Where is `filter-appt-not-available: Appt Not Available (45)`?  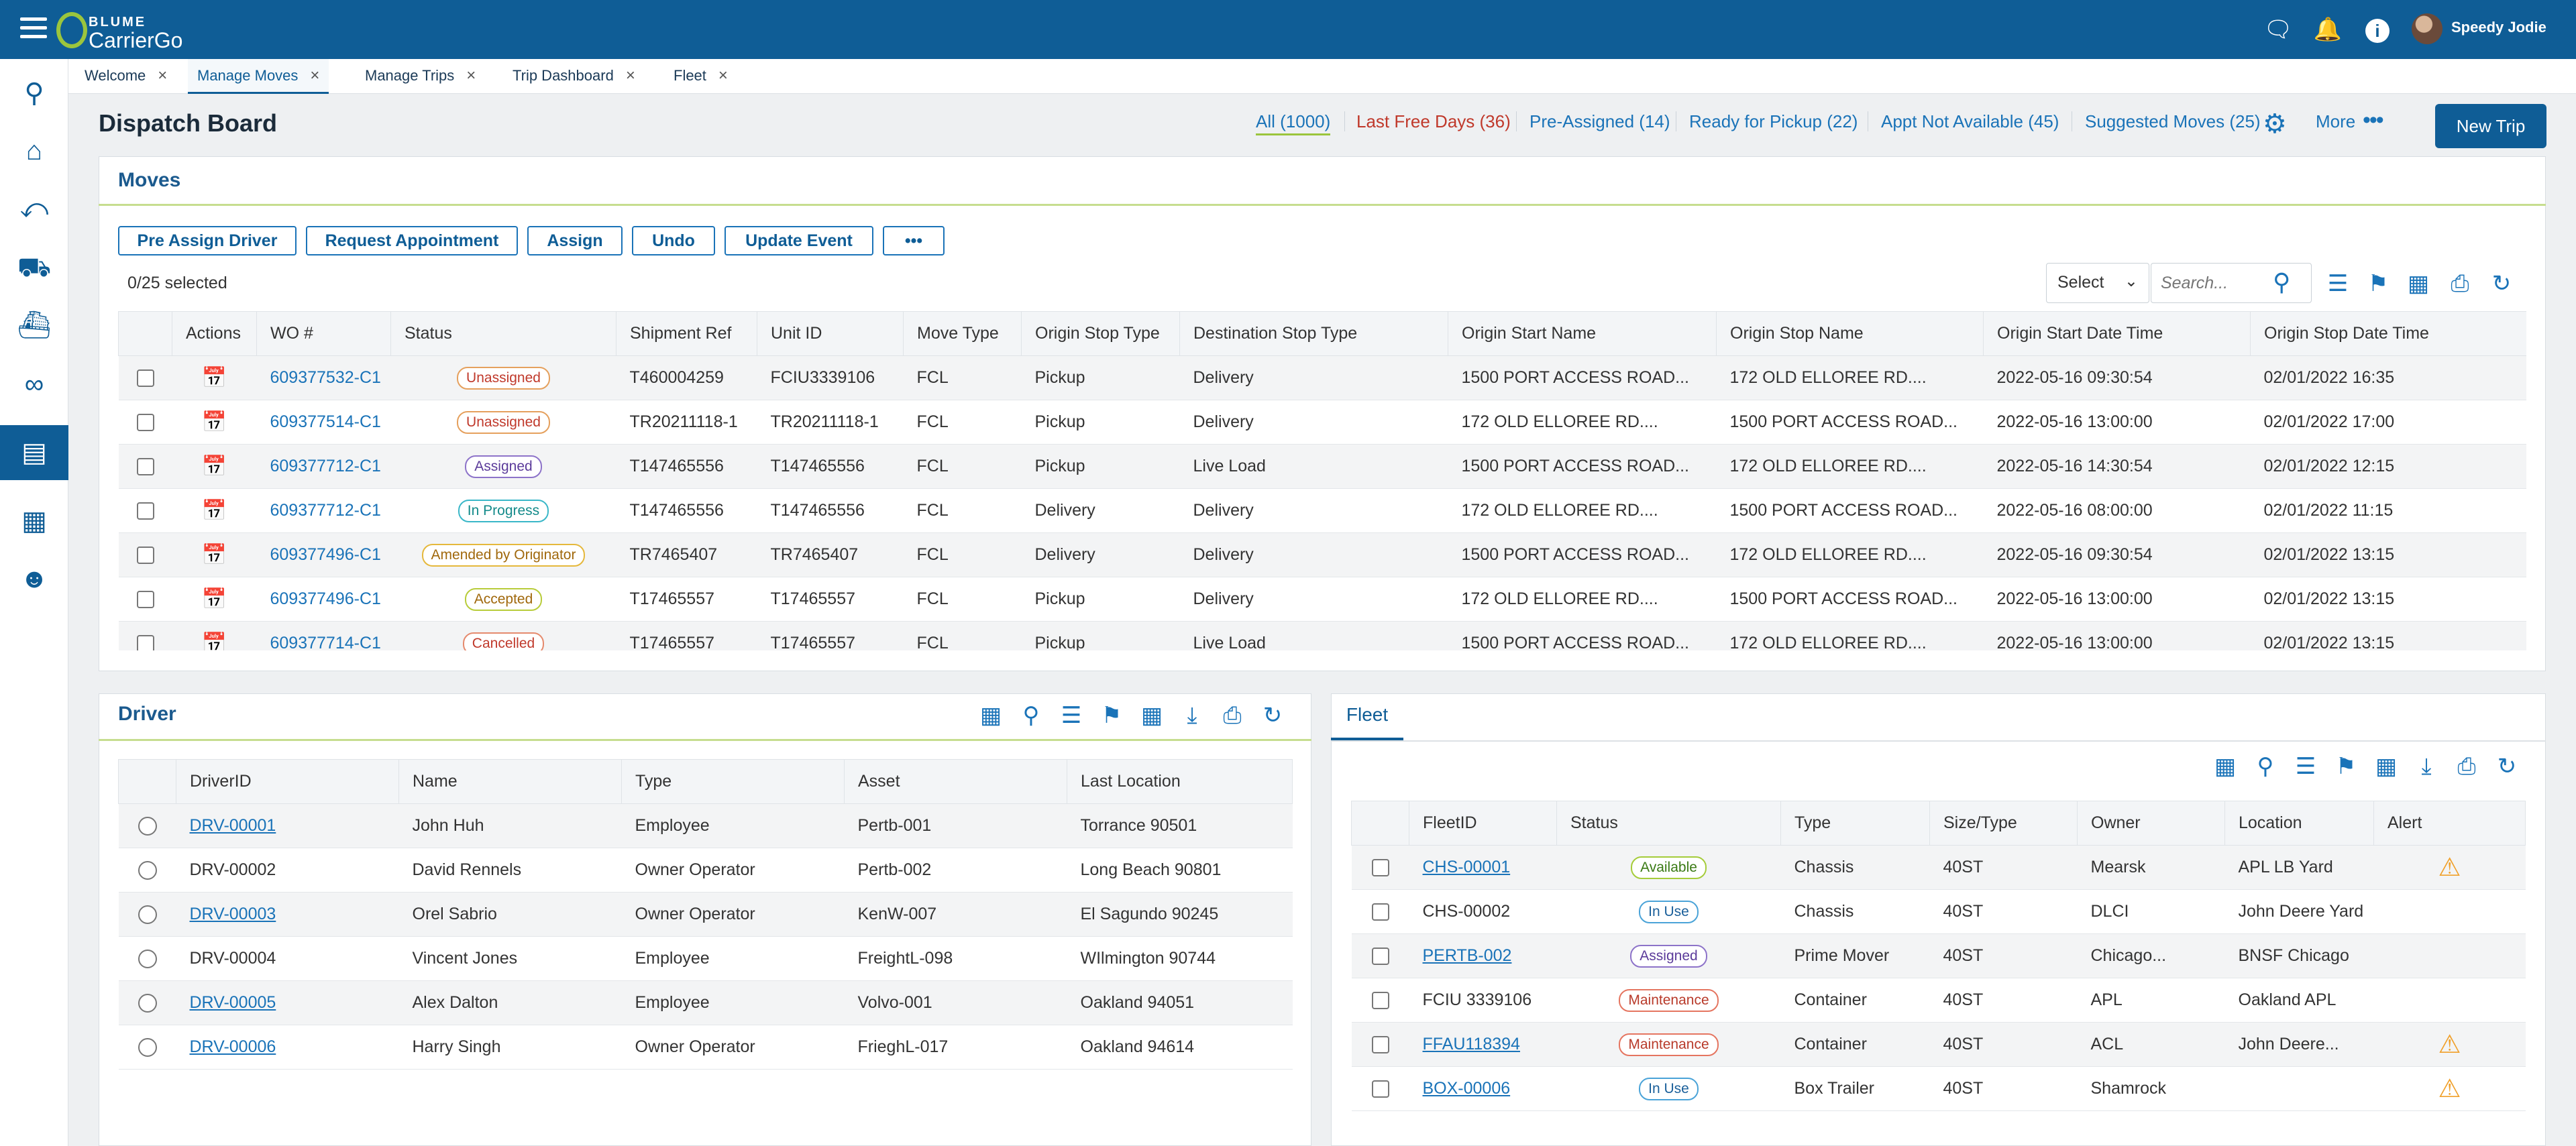 filter-appt-not-available: Appt Not Available (45) is located at coordinates (1970, 121).